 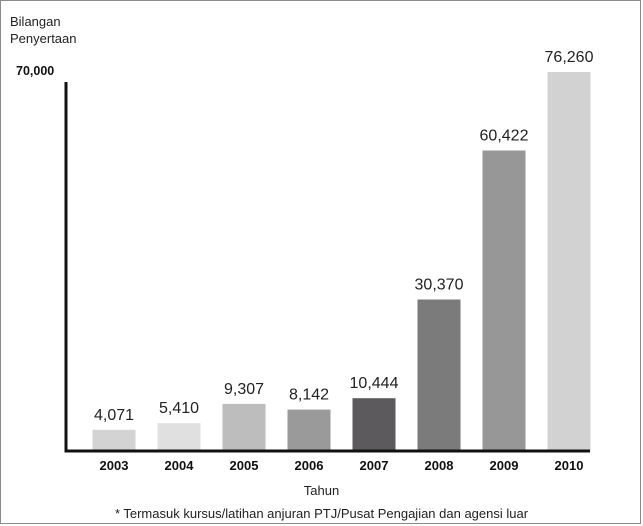 What do you see at coordinates (43, 30) in the screenshot?
I see `y-axis-title: Bilangan Penyertaan` at bounding box center [43, 30].